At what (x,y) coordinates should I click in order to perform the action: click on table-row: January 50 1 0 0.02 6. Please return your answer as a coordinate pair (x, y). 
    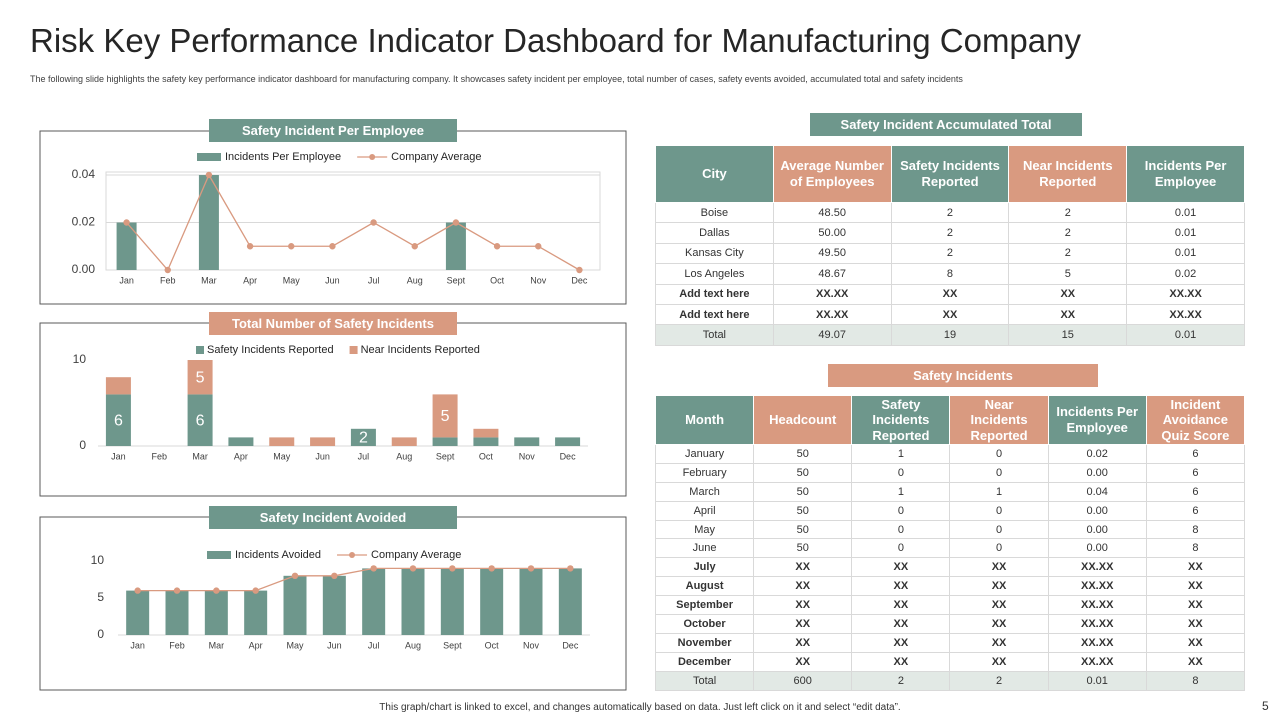
    Looking at the image, I should click on (950, 454).